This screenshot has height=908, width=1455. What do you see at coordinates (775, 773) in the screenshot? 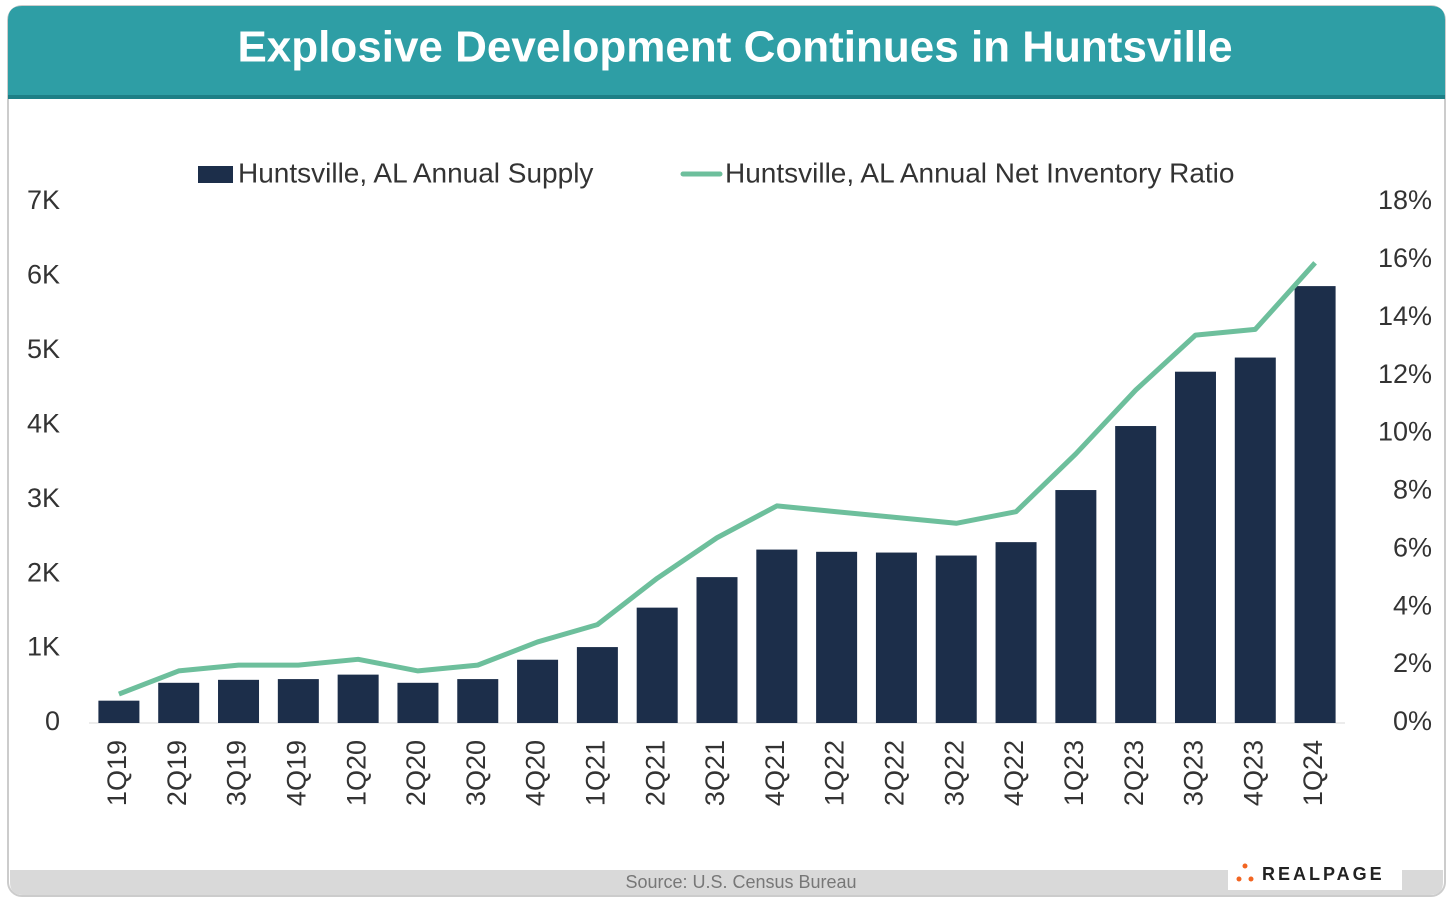
I see `x-tick-label: 4Q21` at bounding box center [775, 773].